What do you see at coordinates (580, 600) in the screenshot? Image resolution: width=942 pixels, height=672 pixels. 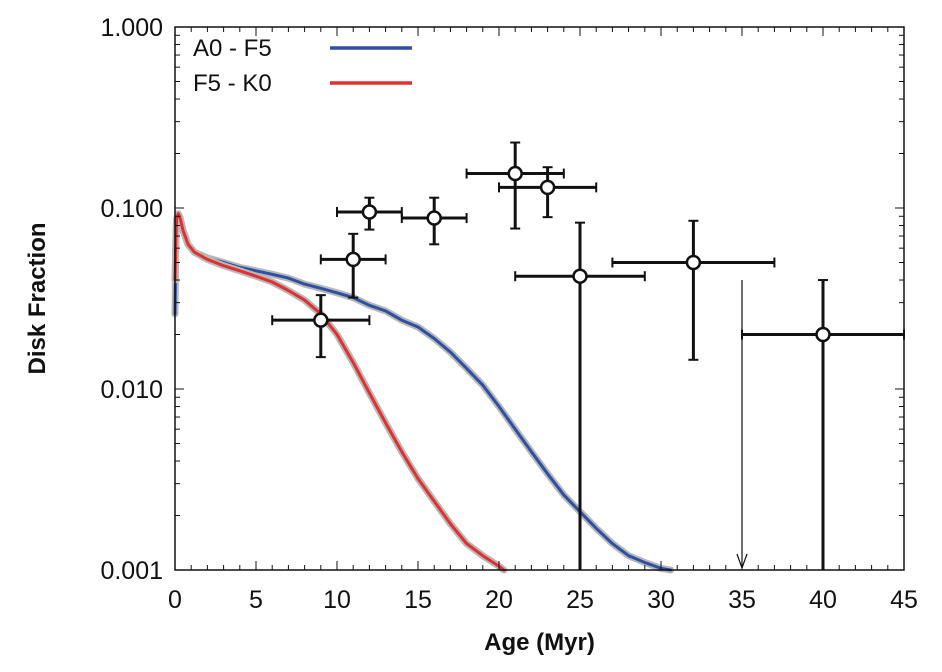 I see `x-tick-label: 25` at bounding box center [580, 600].